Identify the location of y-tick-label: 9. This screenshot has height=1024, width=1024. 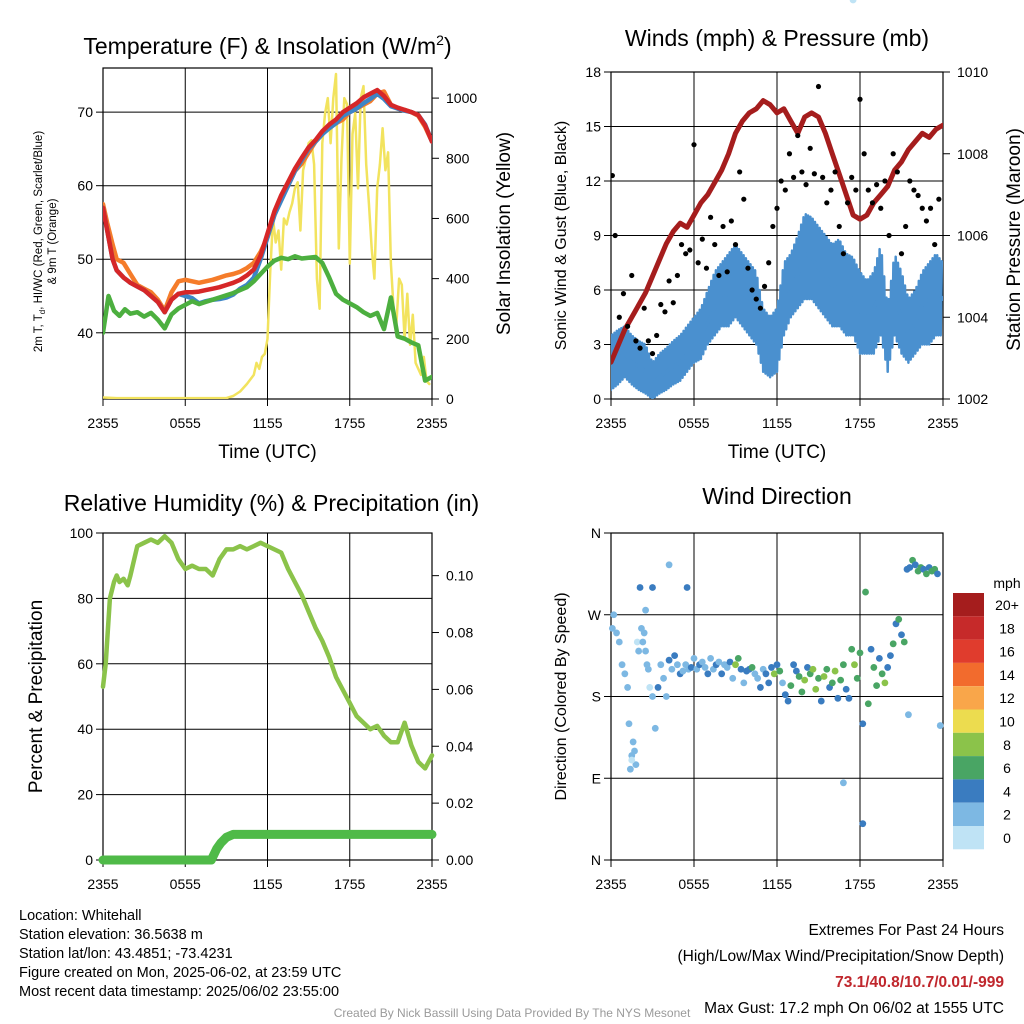
(597, 236).